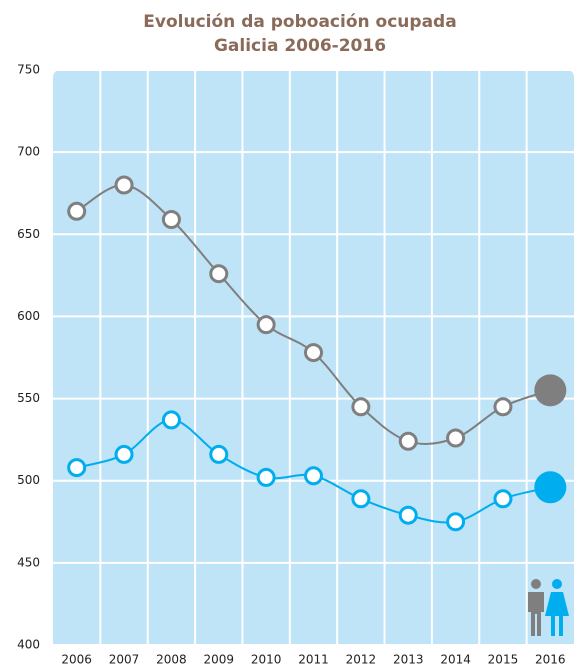 The image size is (574, 668). What do you see at coordinates (300, 46) in the screenshot?
I see `chart-subtitle: Galicia 2006-2016` at bounding box center [300, 46].